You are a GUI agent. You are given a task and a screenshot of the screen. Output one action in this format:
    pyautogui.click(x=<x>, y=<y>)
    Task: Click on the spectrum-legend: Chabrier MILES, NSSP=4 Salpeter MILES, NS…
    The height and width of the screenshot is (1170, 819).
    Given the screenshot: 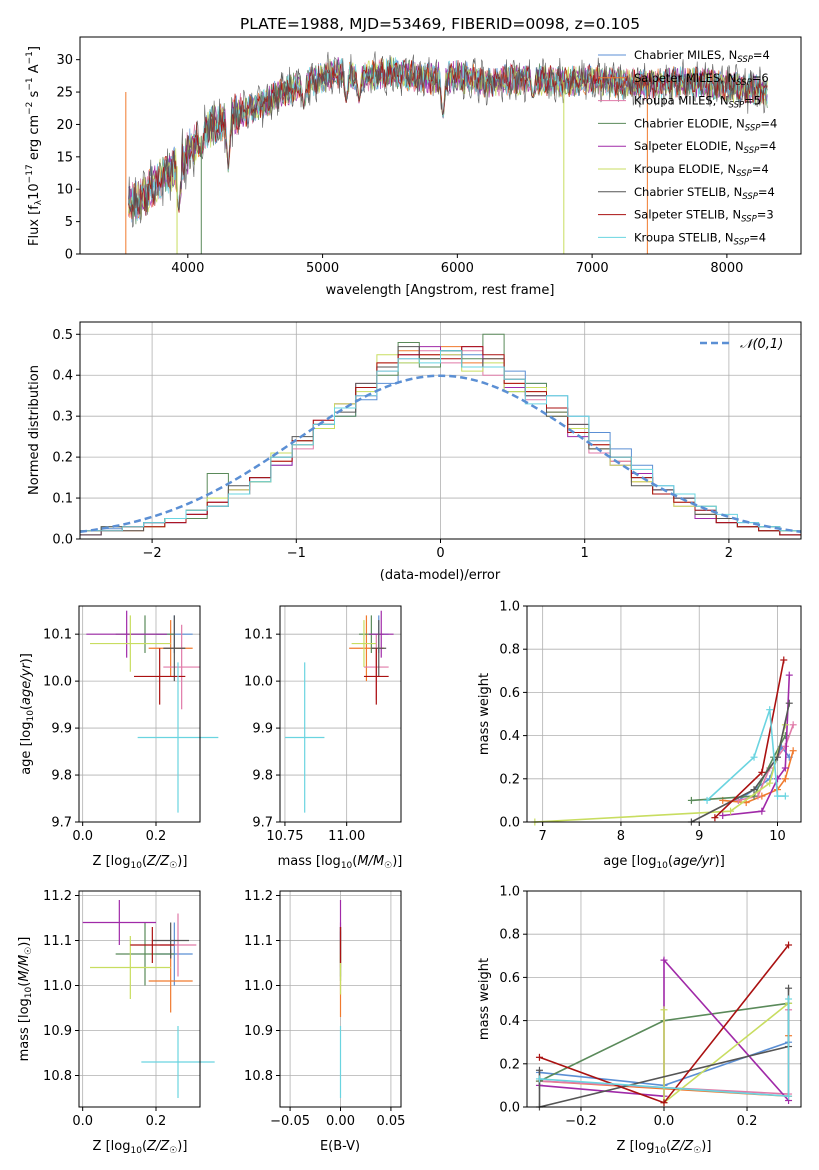 What is the action you would take?
    pyautogui.click(x=687, y=147)
    